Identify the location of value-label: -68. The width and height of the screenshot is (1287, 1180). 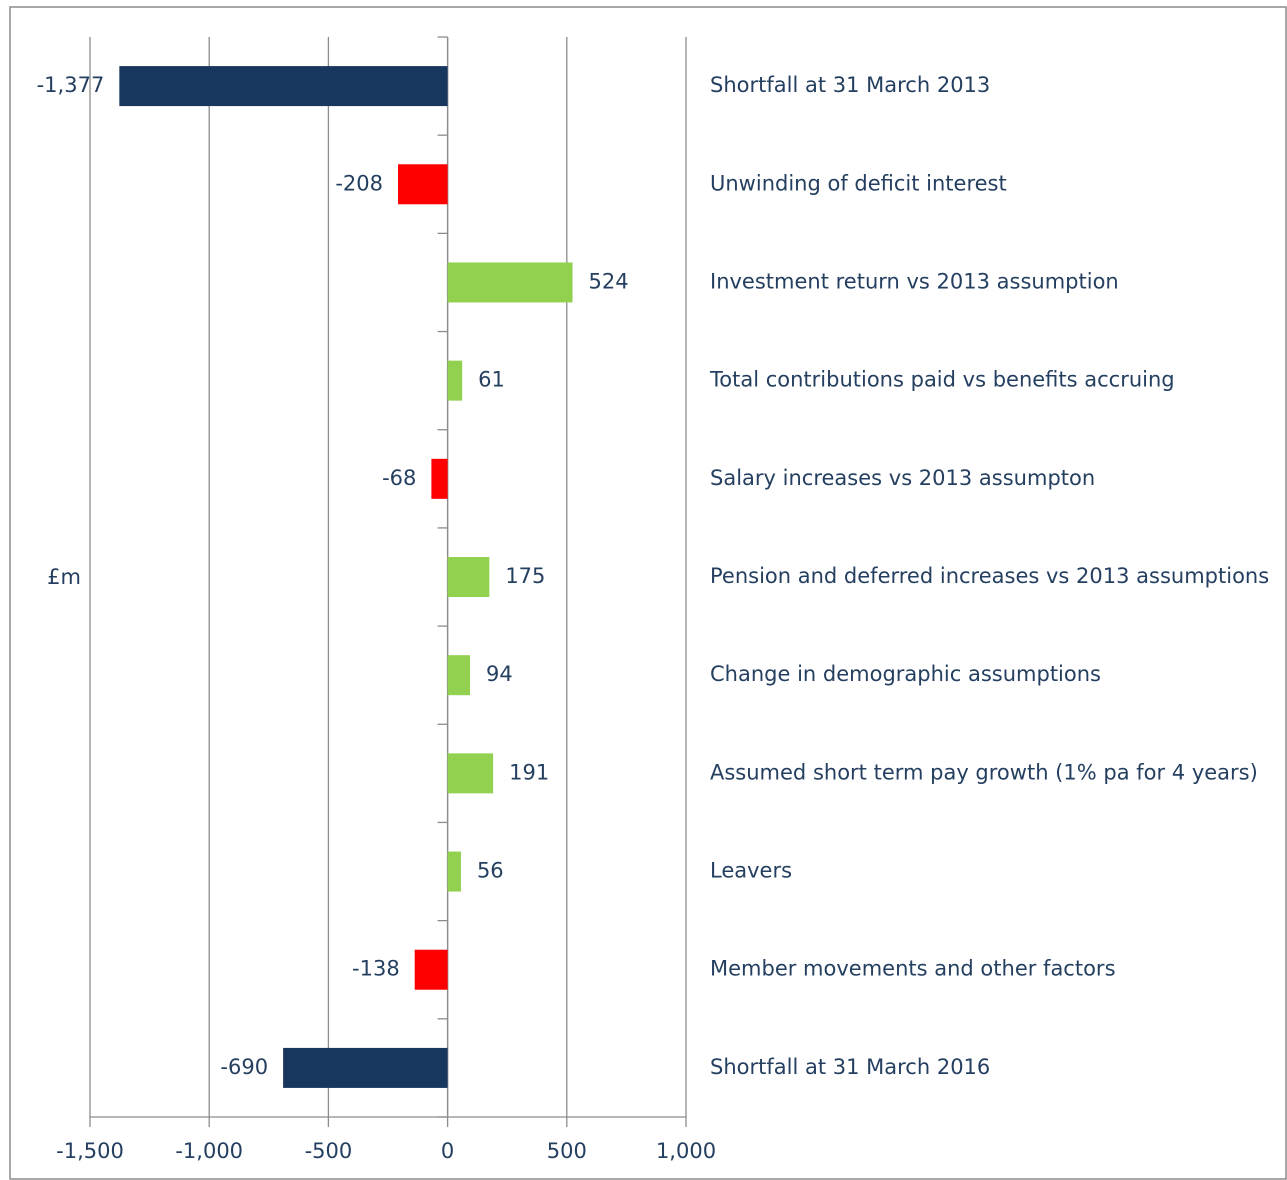
(399, 478).